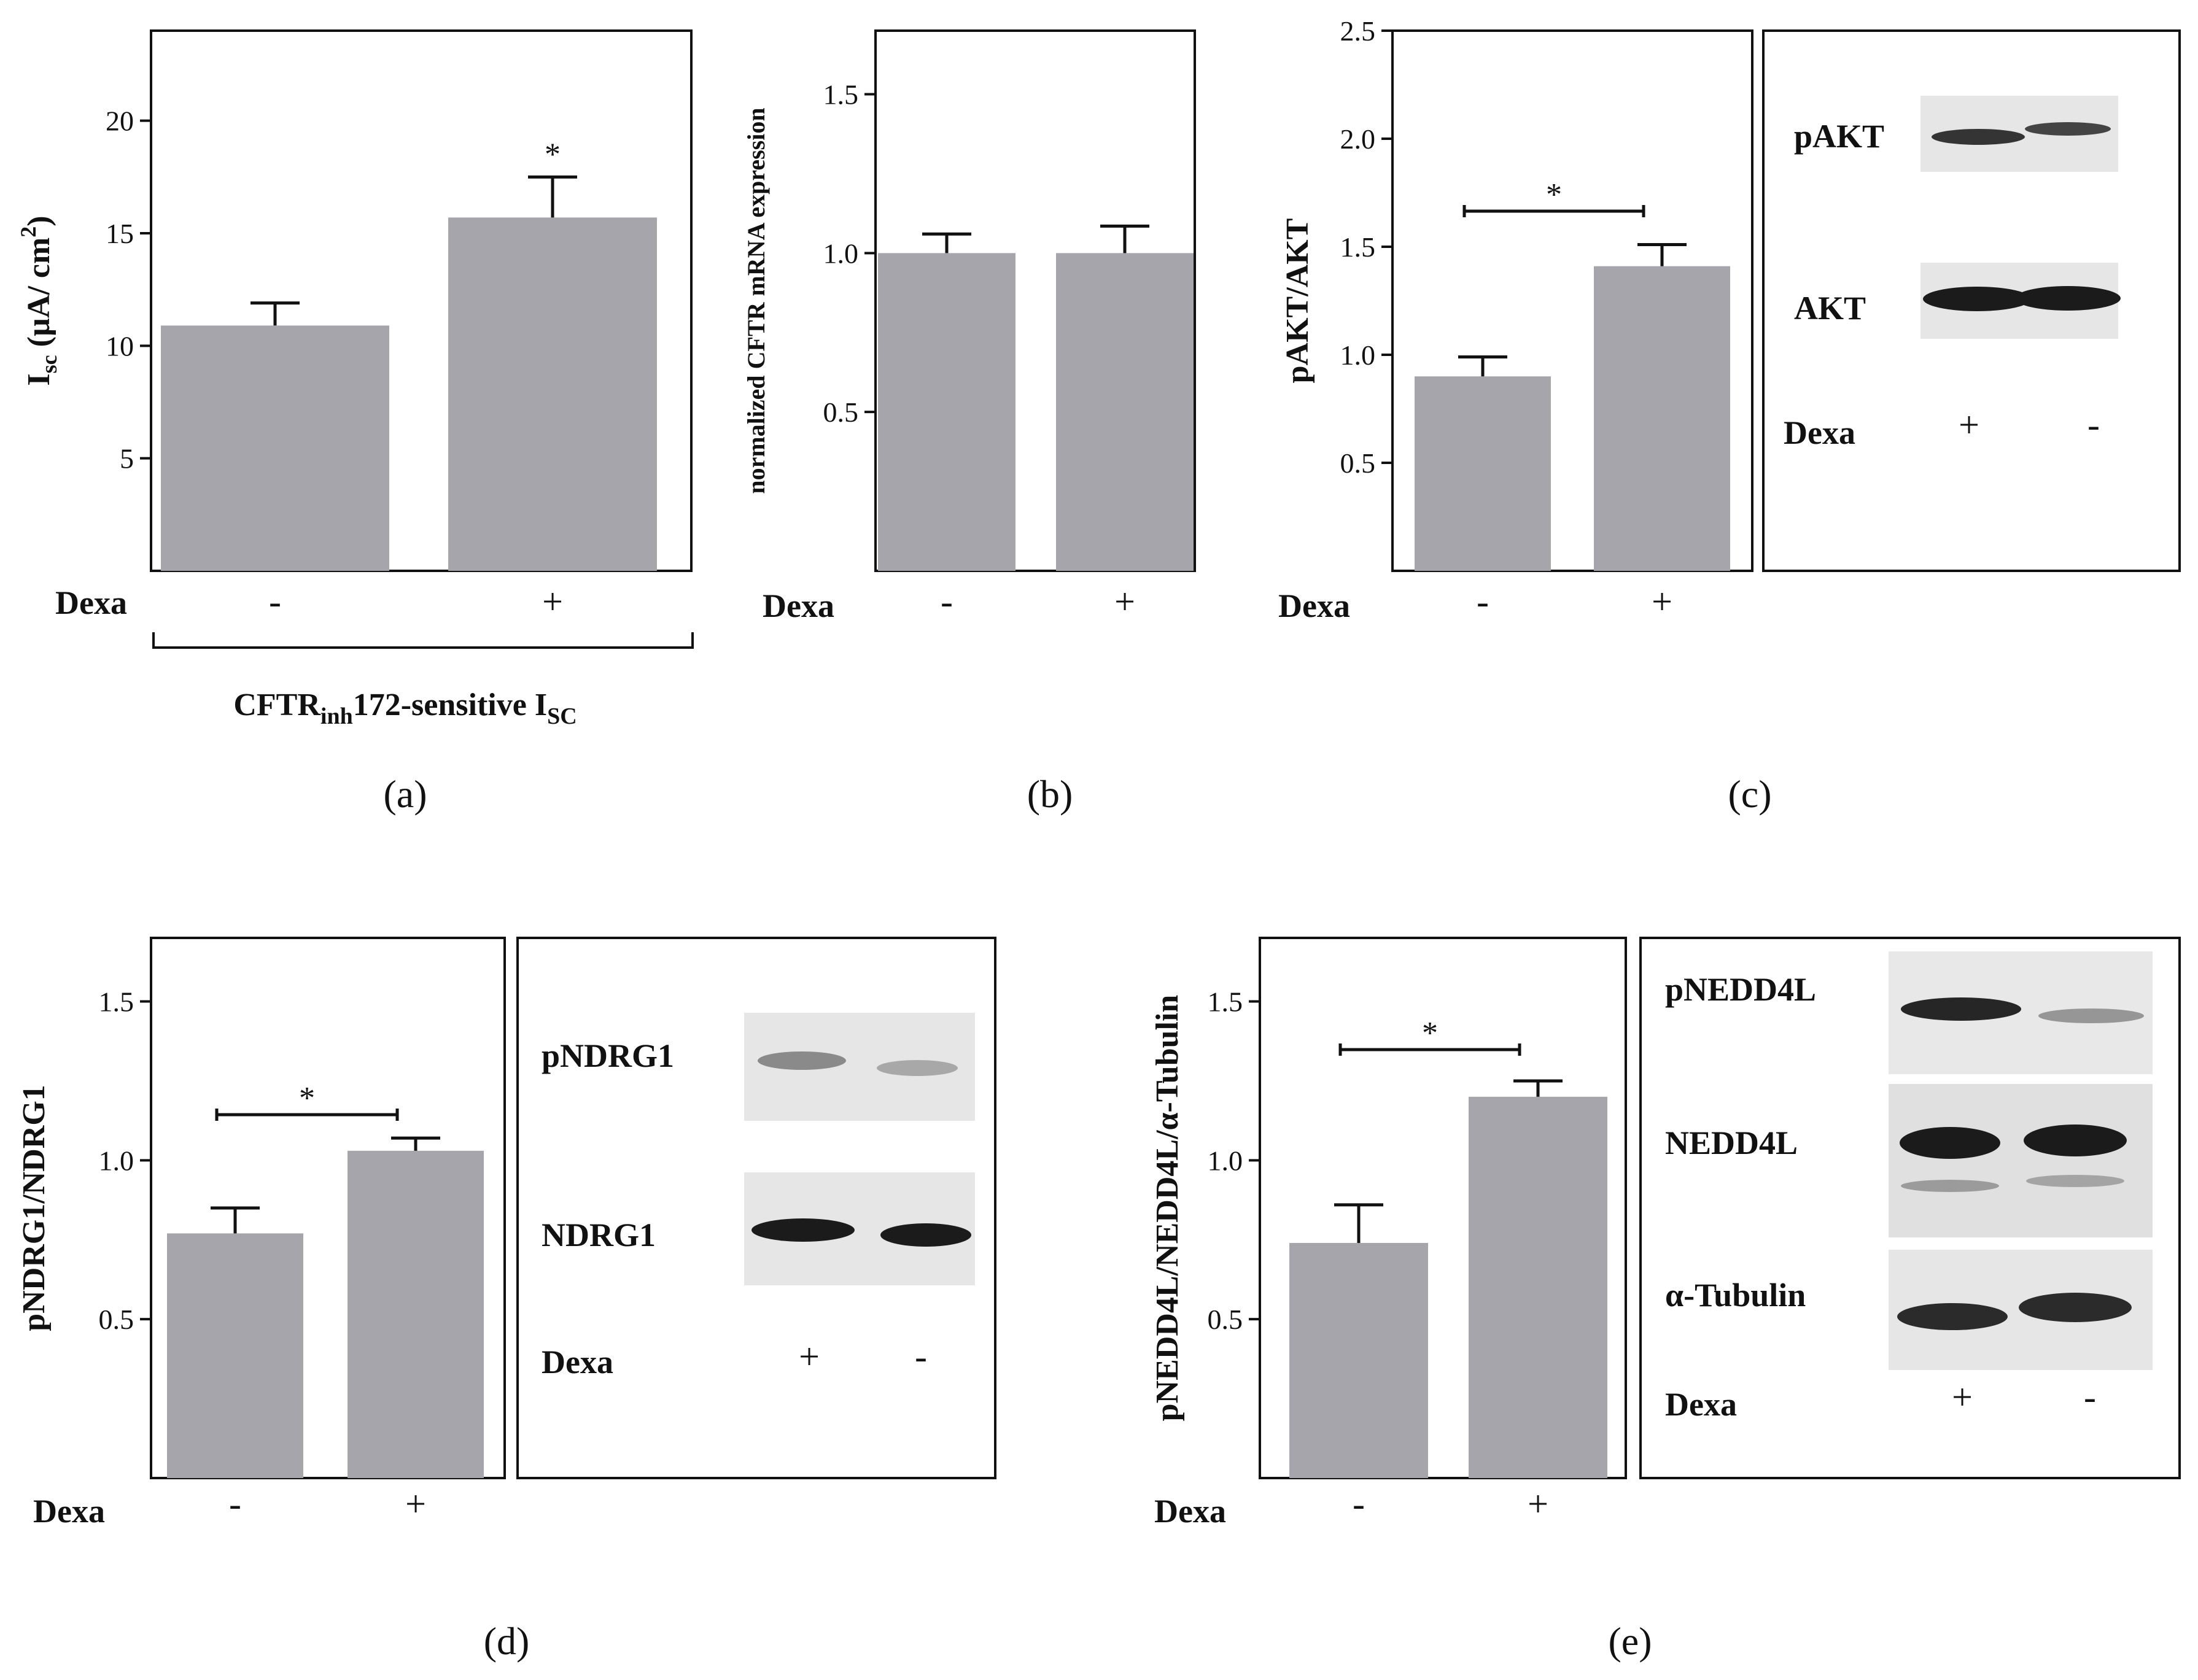 This screenshot has height=1680, width=2198. Describe the element at coordinates (120, 346) in the screenshot. I see `panel-a-ytick-label: 10` at that location.